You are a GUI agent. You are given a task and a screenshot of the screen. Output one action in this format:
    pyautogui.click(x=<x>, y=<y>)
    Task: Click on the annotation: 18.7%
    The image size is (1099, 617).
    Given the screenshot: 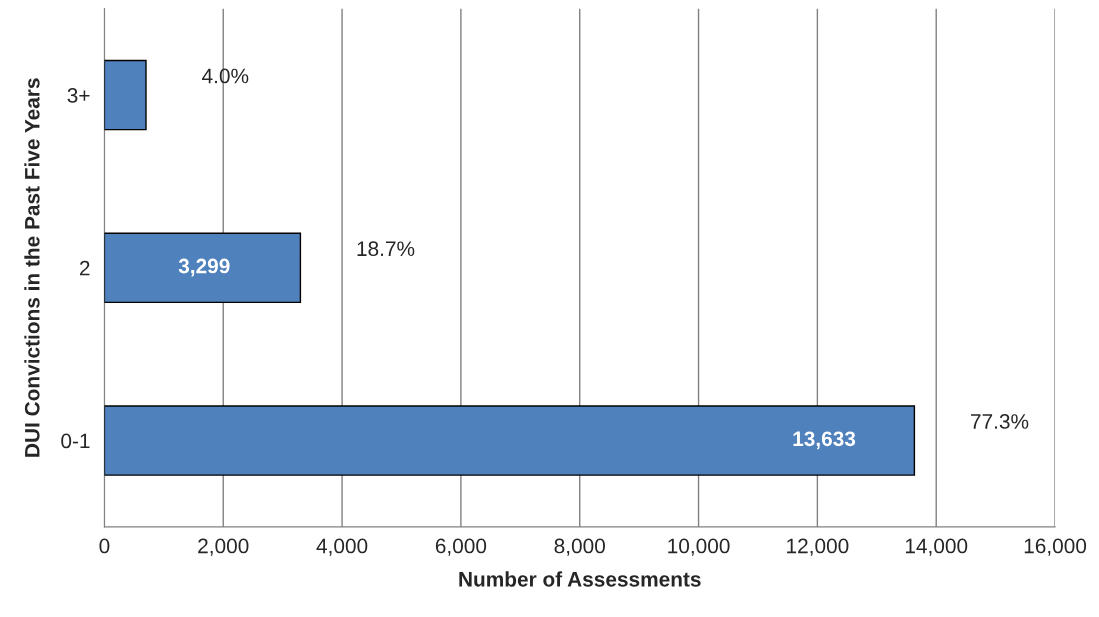 What is the action you would take?
    pyautogui.click(x=386, y=249)
    